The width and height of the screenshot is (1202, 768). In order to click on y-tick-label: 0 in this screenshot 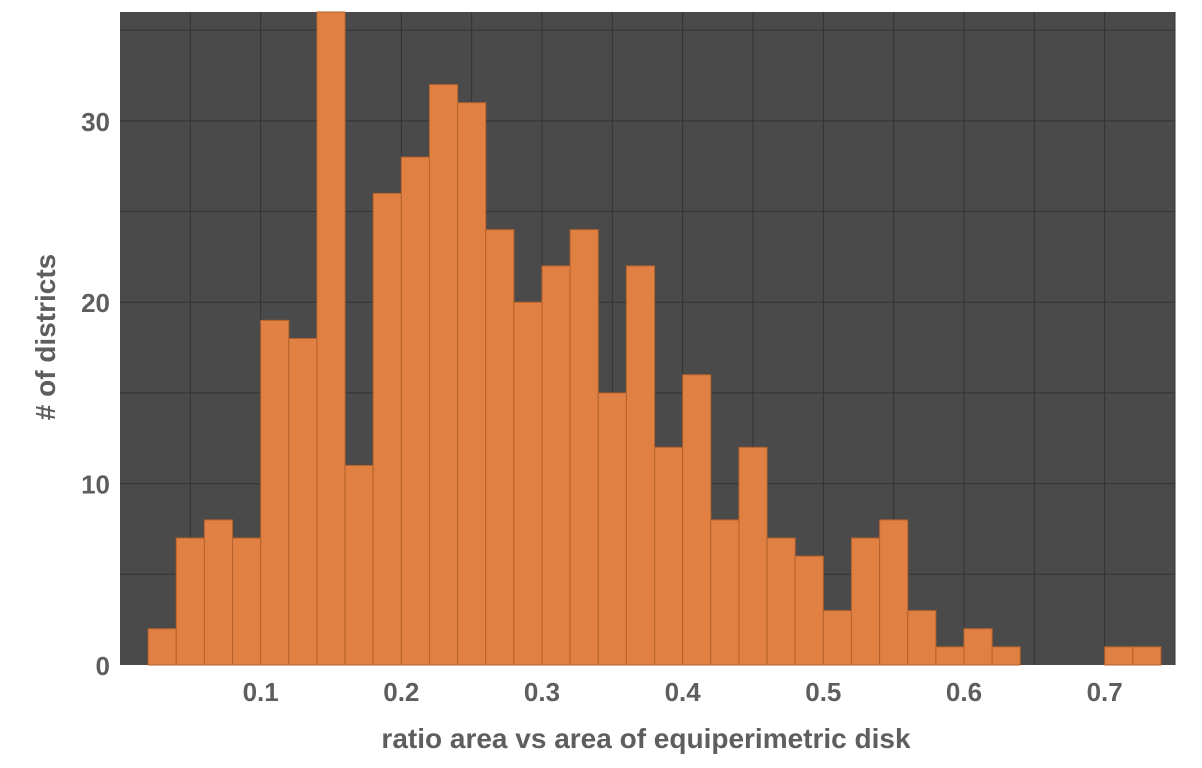, I will do `click(103, 666)`.